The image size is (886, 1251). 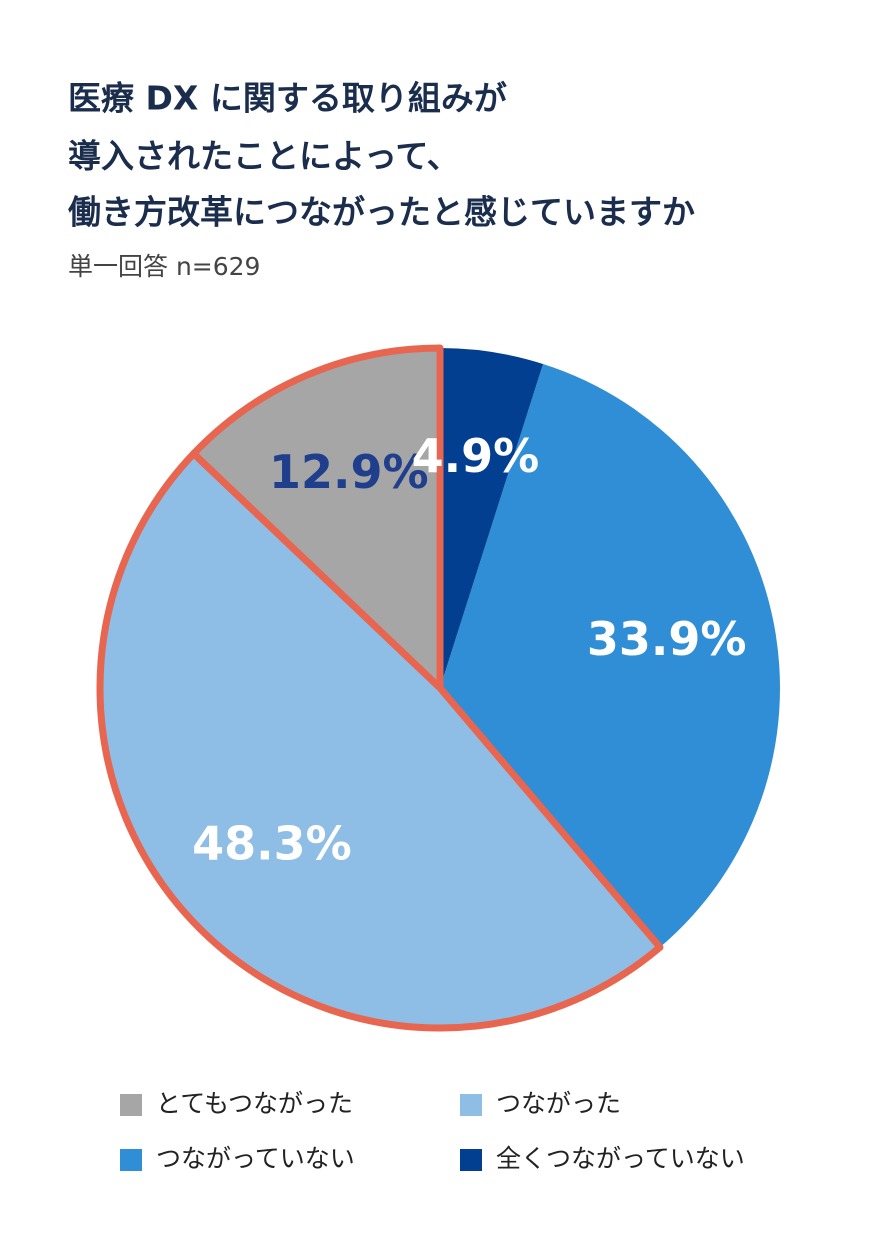 What do you see at coordinates (255, 1158) in the screenshot?
I see `legend-label: つながっていない` at bounding box center [255, 1158].